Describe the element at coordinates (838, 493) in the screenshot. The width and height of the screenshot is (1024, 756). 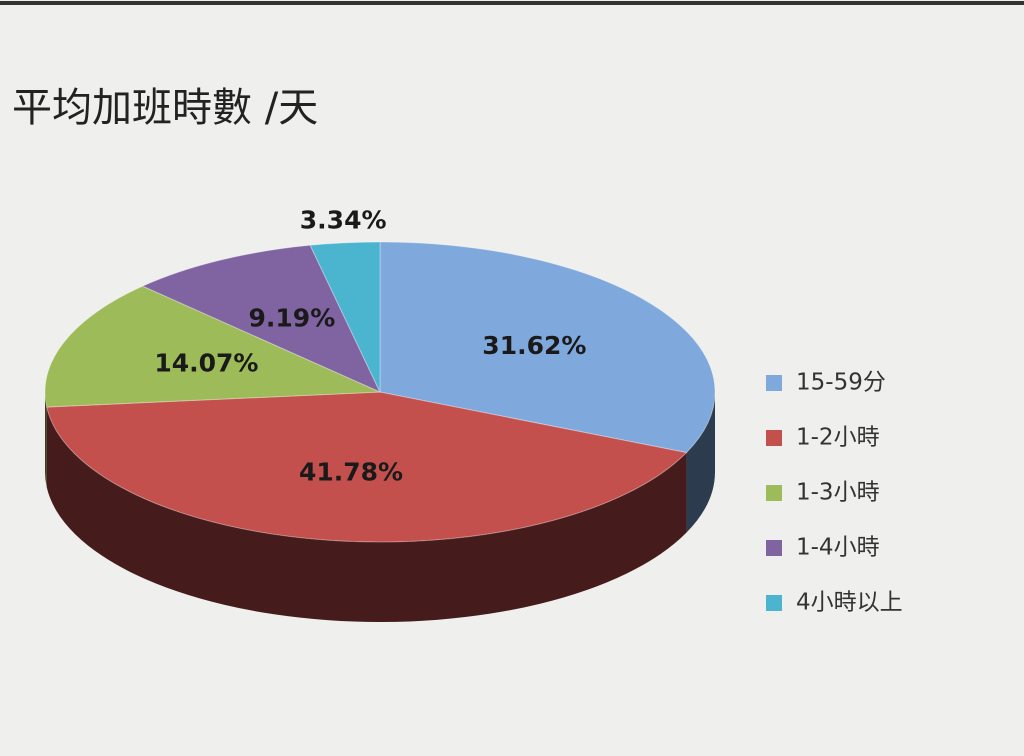
I see `legend-label: 1-3小時` at that location.